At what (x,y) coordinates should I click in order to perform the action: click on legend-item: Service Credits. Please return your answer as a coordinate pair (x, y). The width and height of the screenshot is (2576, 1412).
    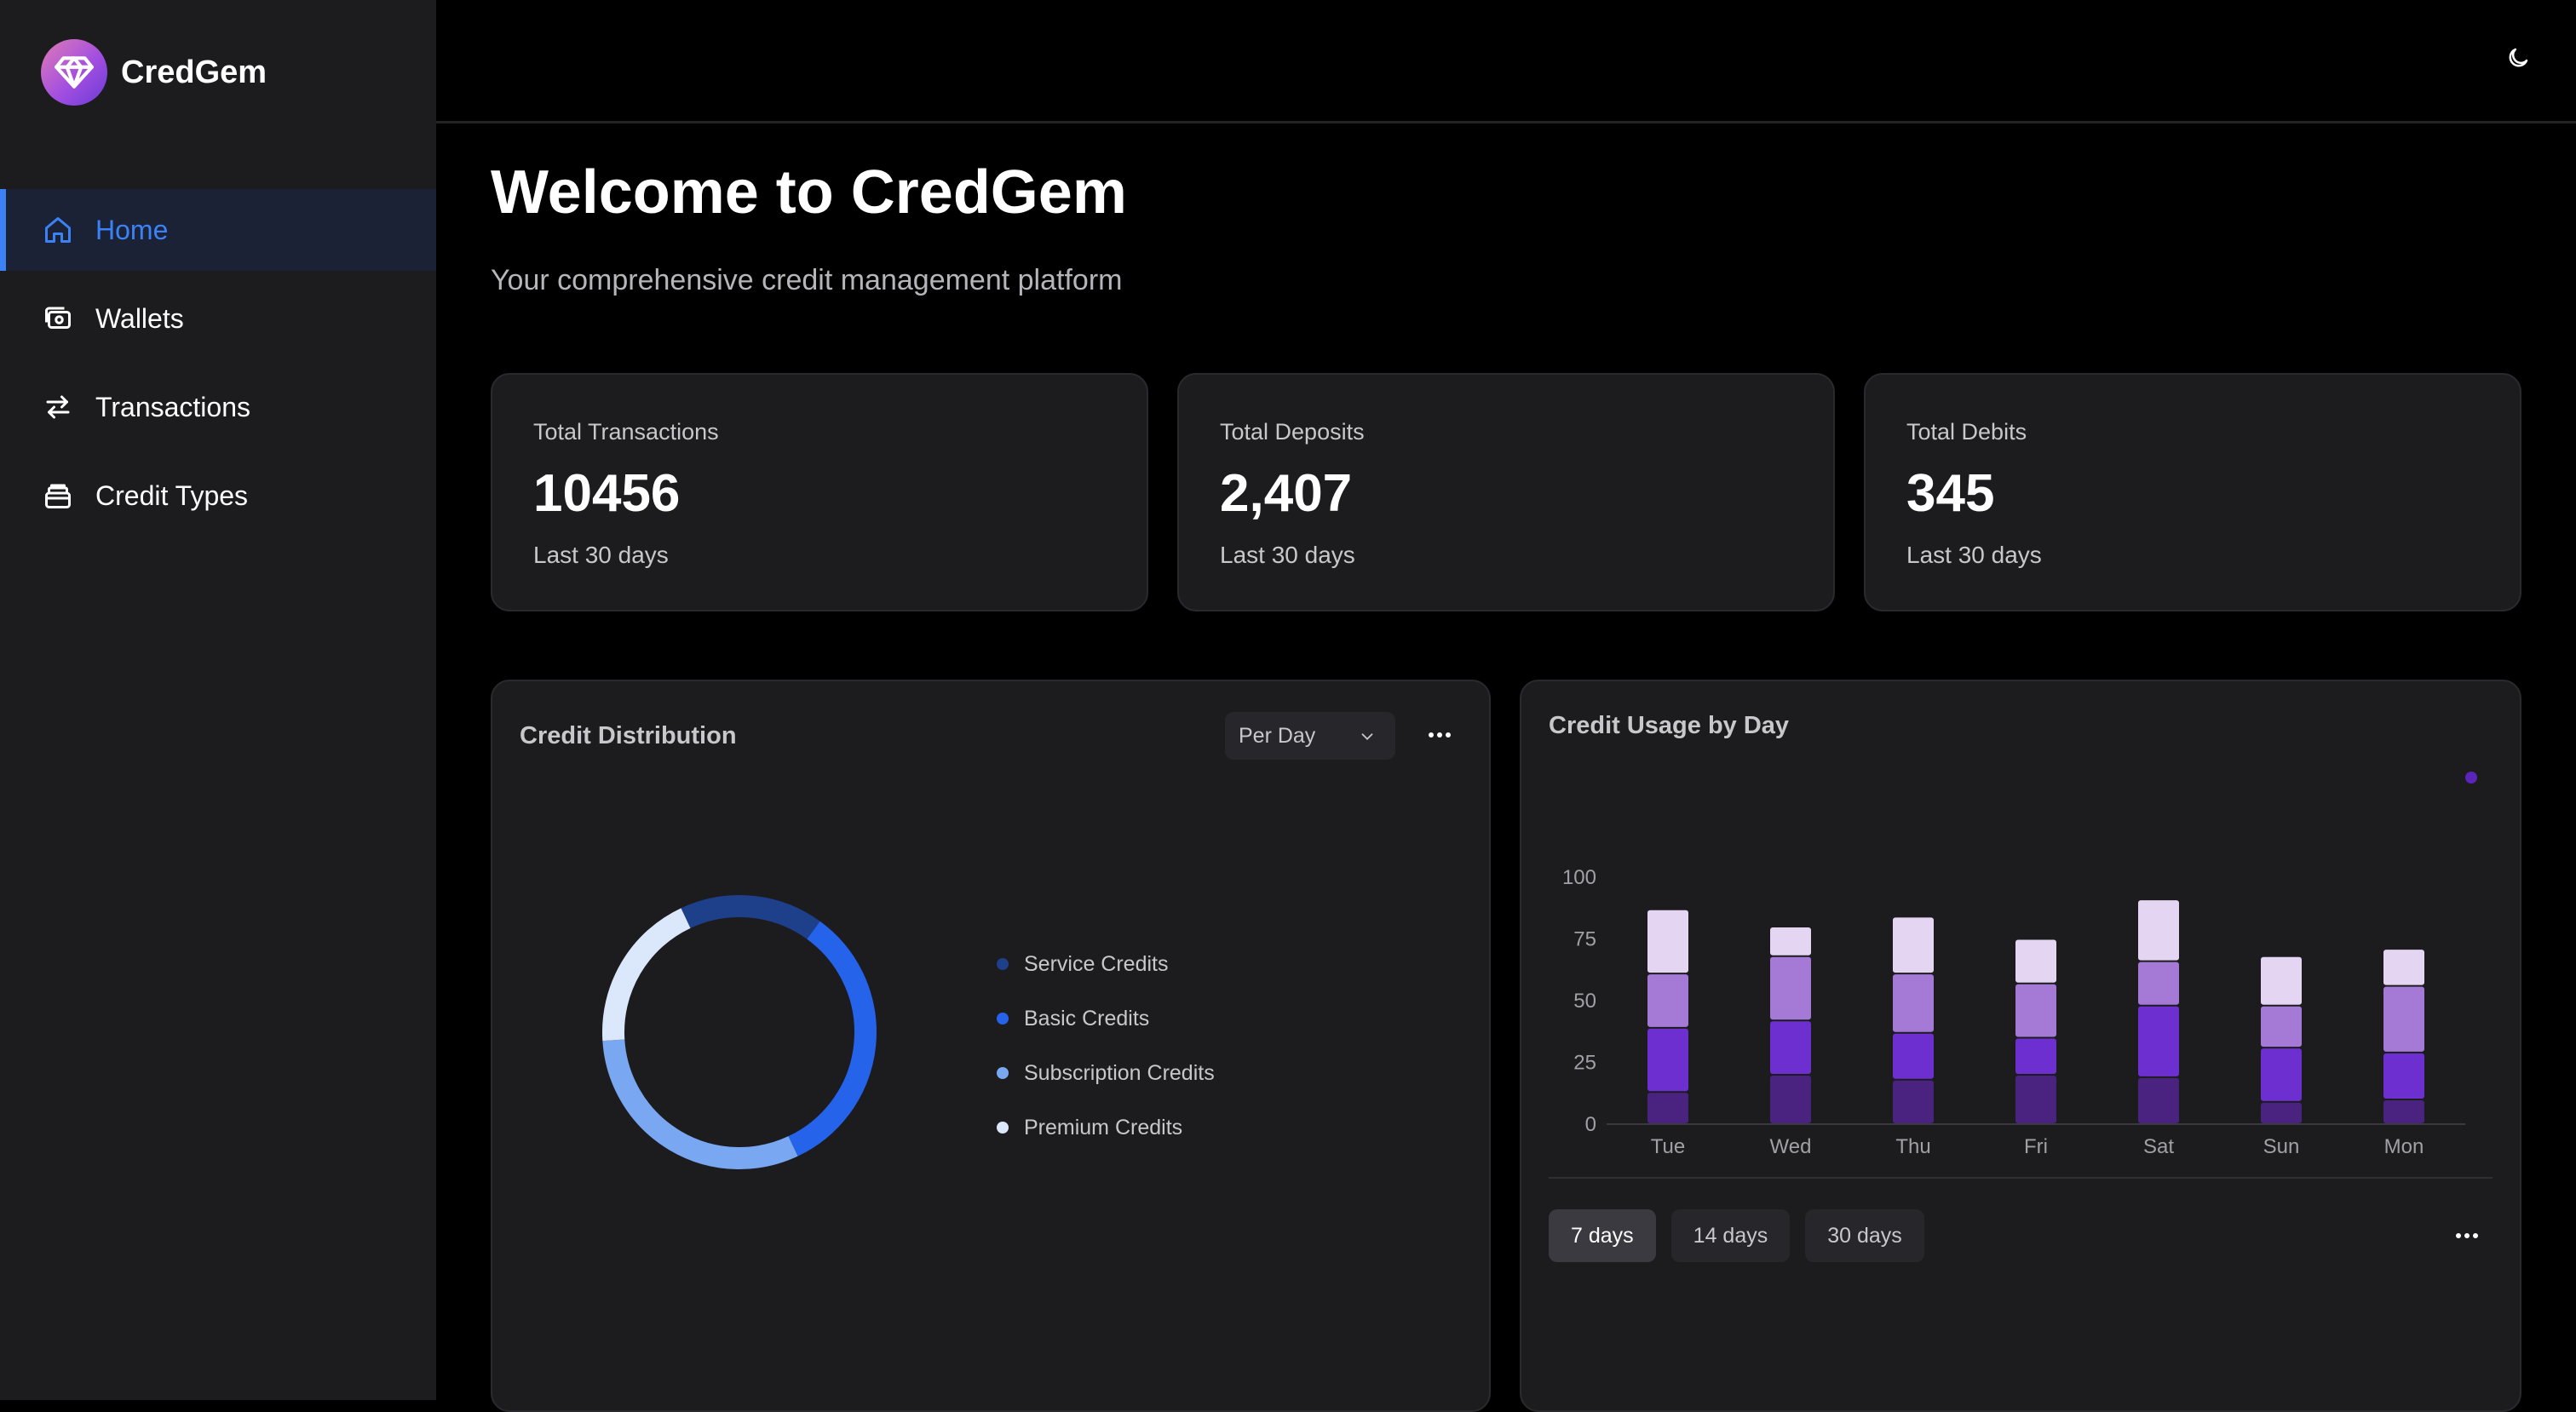
    Looking at the image, I should click on (1106, 964).